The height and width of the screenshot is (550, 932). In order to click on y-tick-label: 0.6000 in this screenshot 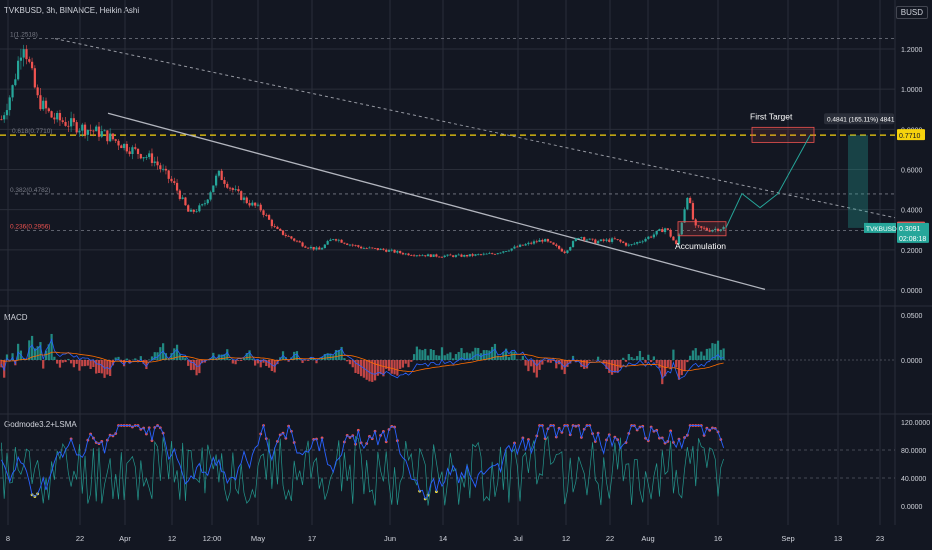, I will do `click(912, 171)`.